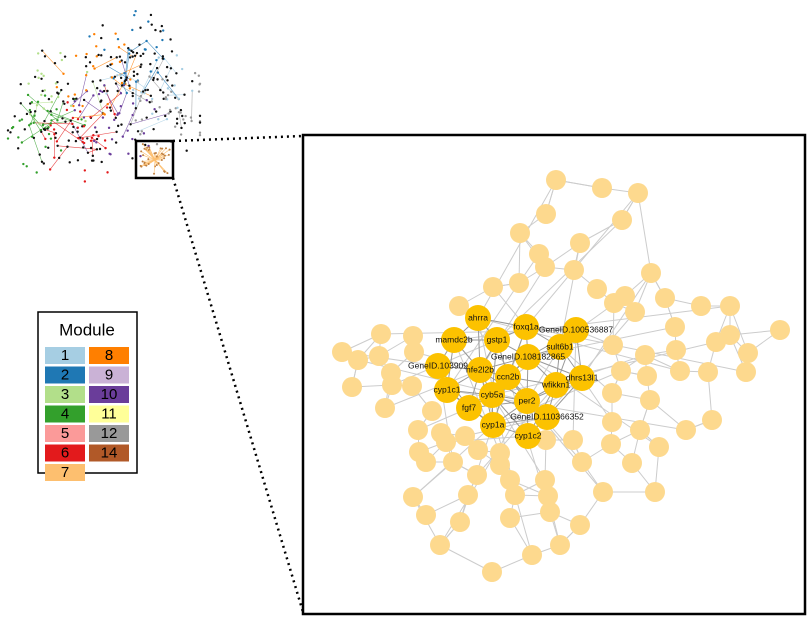  What do you see at coordinates (454, 339) in the screenshot?
I see `gene-label: mamdc2b` at bounding box center [454, 339].